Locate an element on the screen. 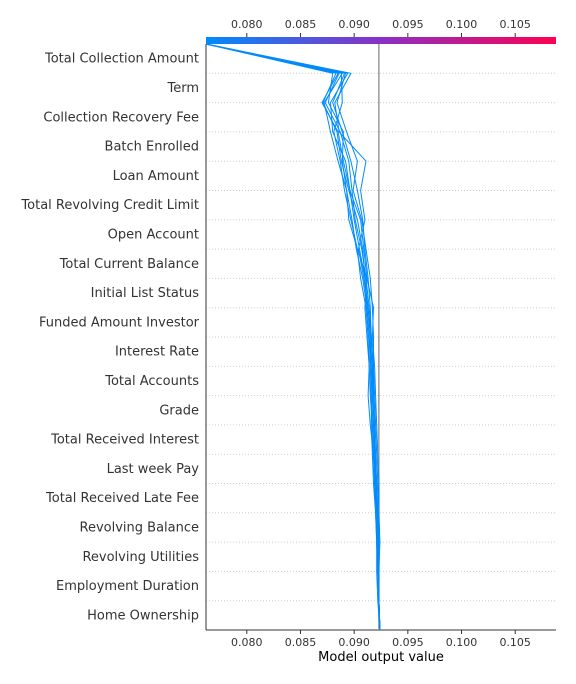 This screenshot has height=684, width=576. feature-label: Total Collection Amount is located at coordinates (121, 59).